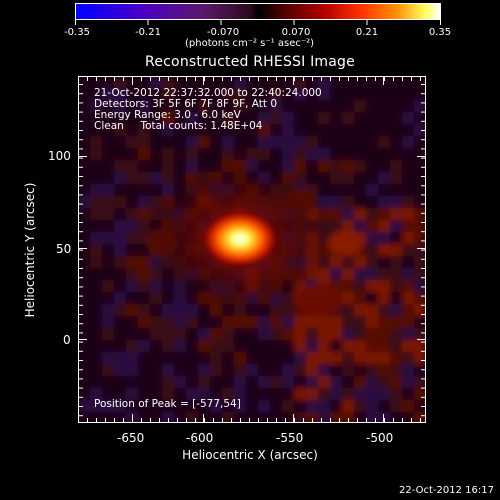 The height and width of the screenshot is (500, 500). What do you see at coordinates (446, 490) in the screenshot?
I see `footer-date: 22-Oct-2012 16:17` at bounding box center [446, 490].